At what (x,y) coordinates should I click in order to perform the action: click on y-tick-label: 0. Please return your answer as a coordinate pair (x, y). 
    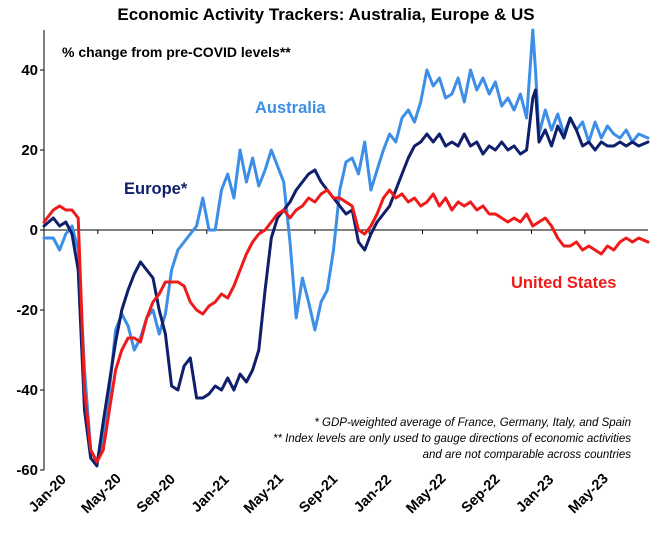
    Looking at the image, I should click on (34, 230).